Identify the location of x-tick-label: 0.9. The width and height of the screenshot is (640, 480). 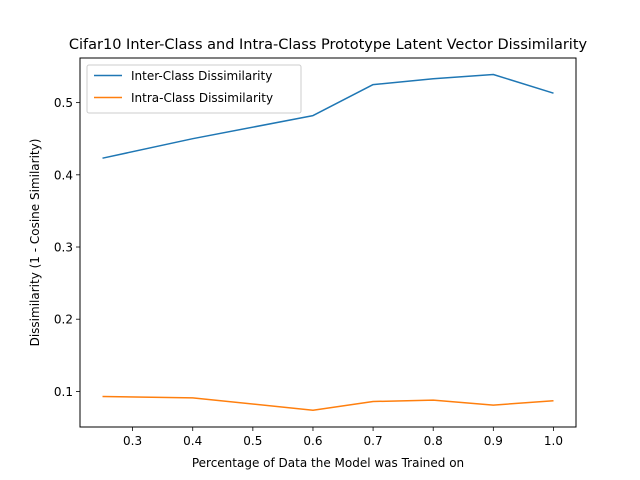
(493, 441).